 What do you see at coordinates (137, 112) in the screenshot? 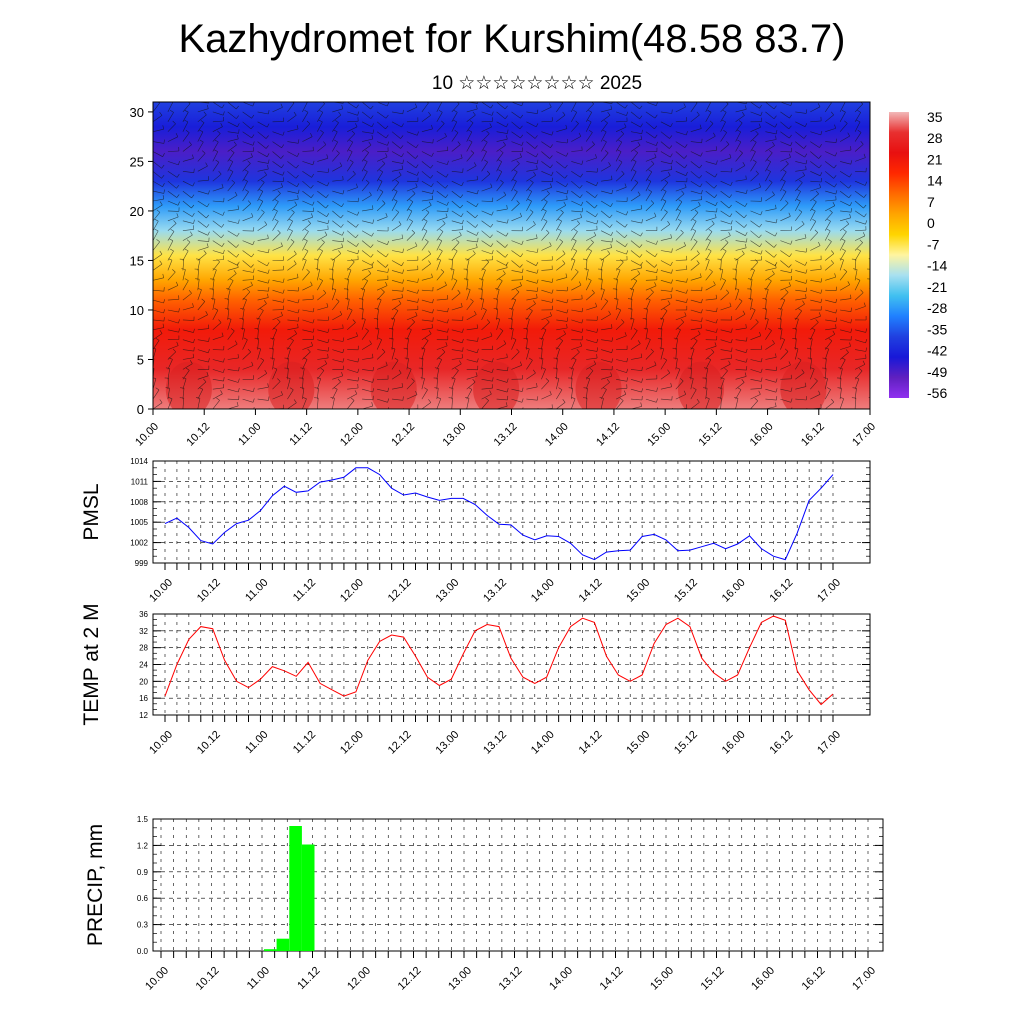
I see `y-tick-label: 30` at bounding box center [137, 112].